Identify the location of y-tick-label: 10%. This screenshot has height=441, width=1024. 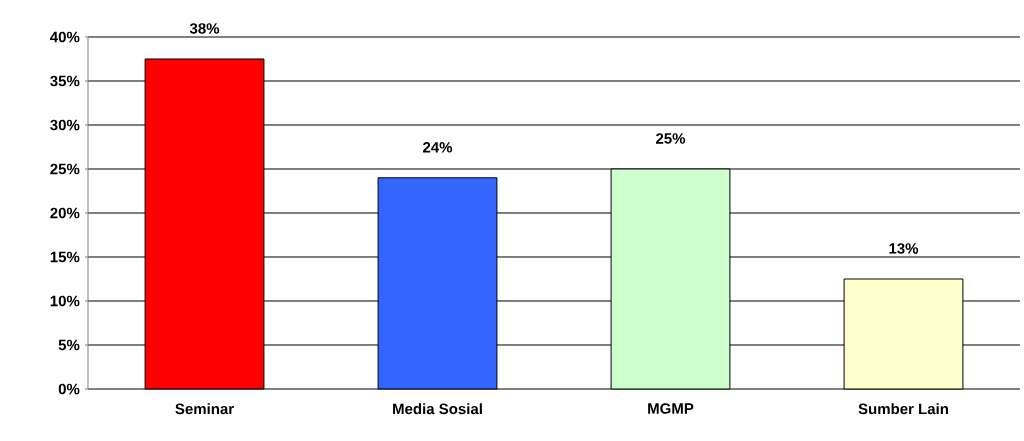
(65, 301).